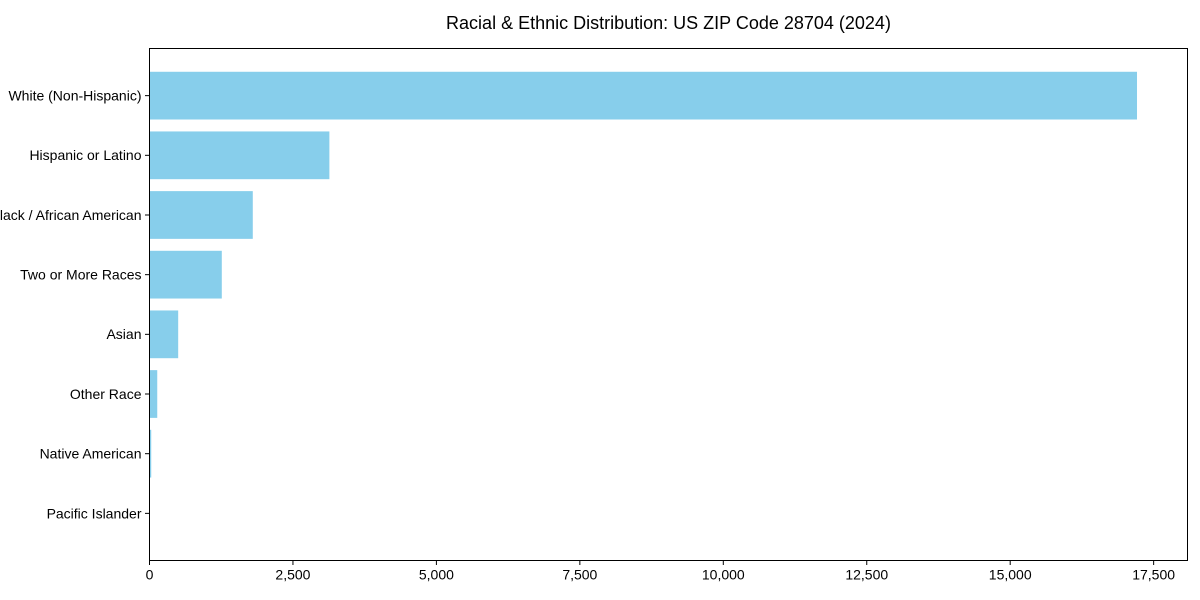 This screenshot has height=600, width=1200. Describe the element at coordinates (74, 96) in the screenshot. I see `y-tick-label: White (Non-Hispanic)` at that location.